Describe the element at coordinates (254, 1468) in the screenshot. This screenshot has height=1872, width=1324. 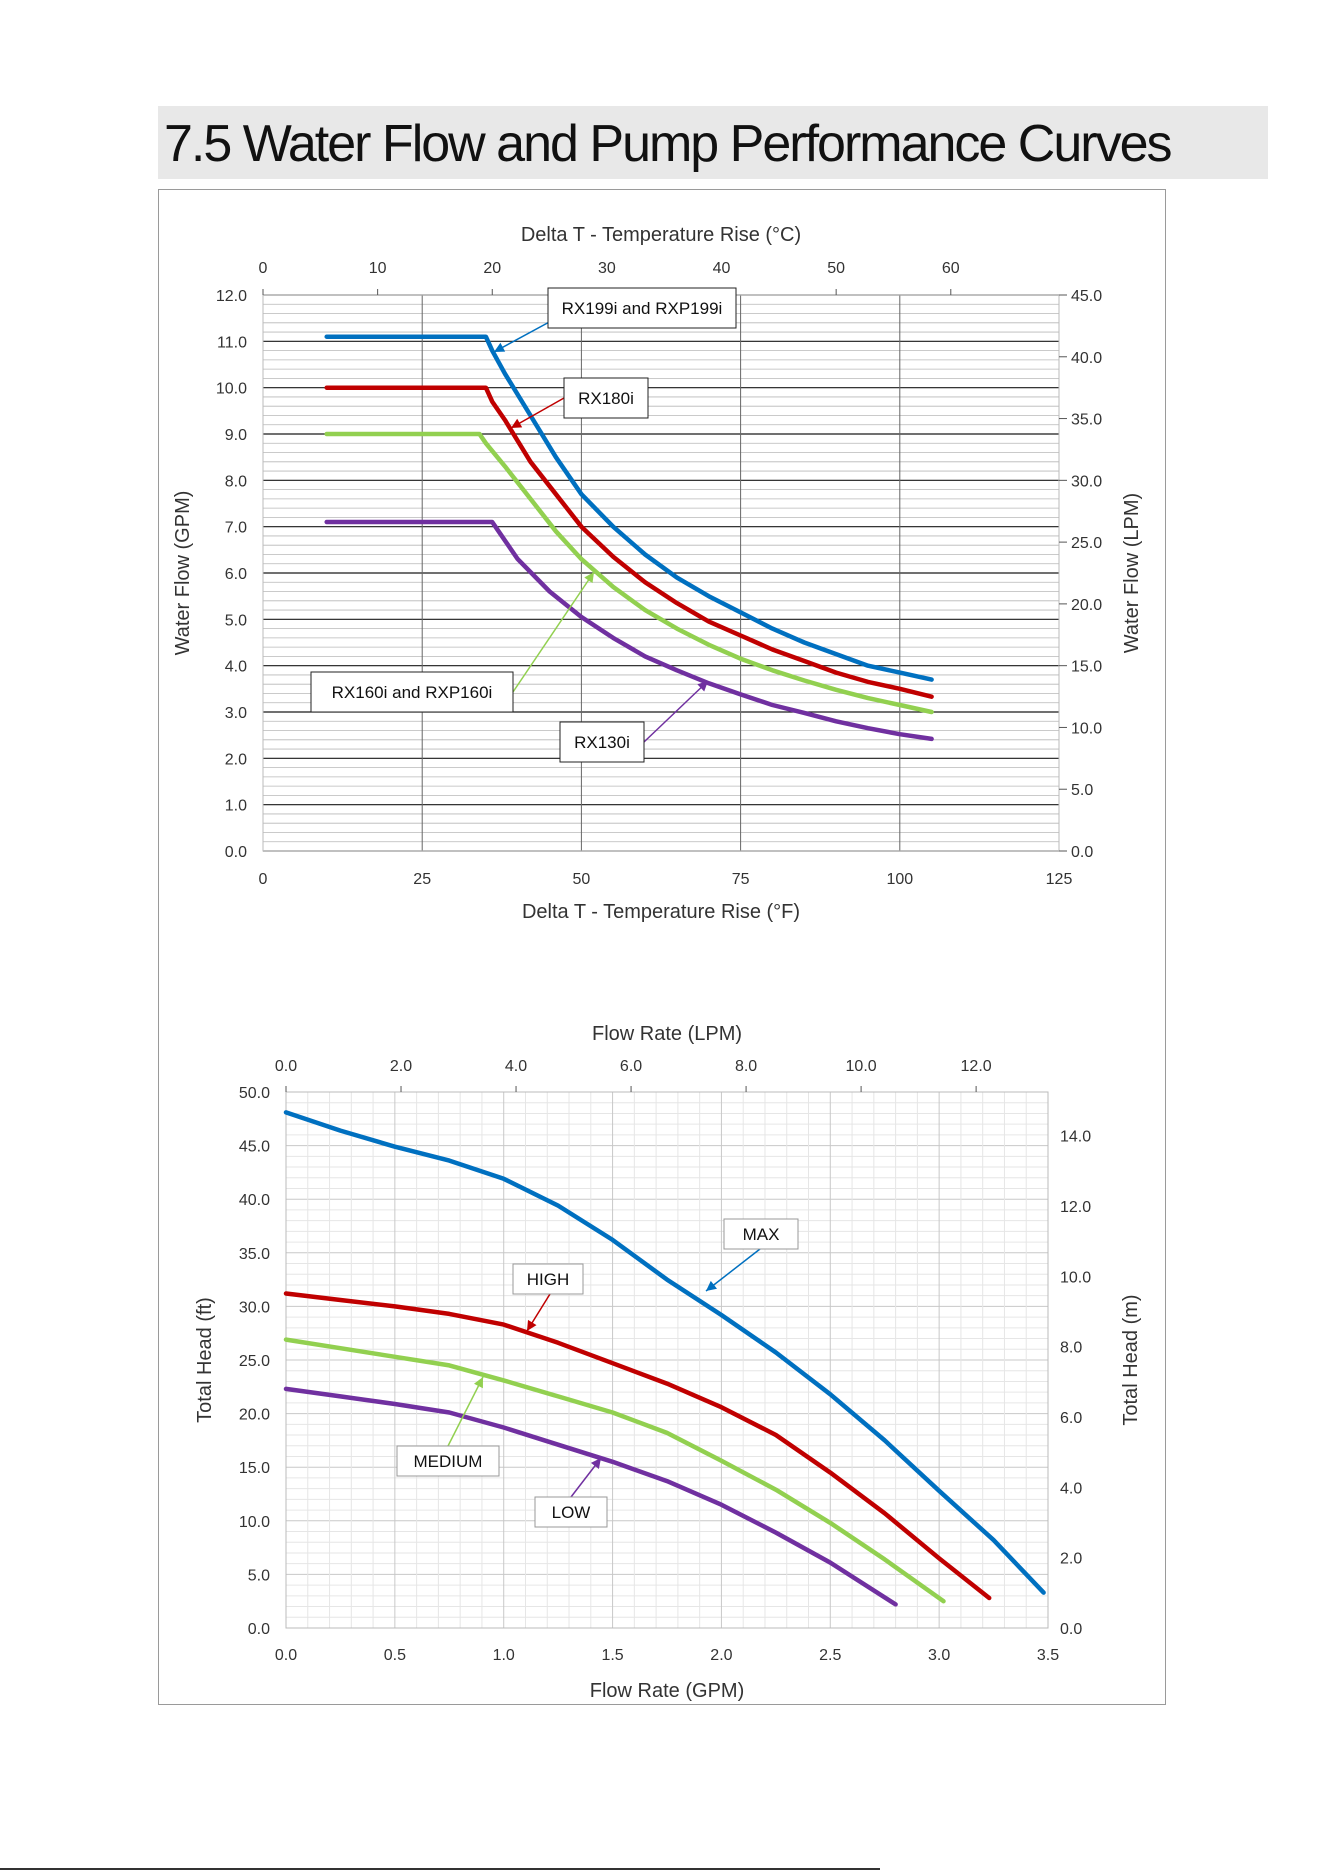
I see `y-tick-label: 15.0` at that location.